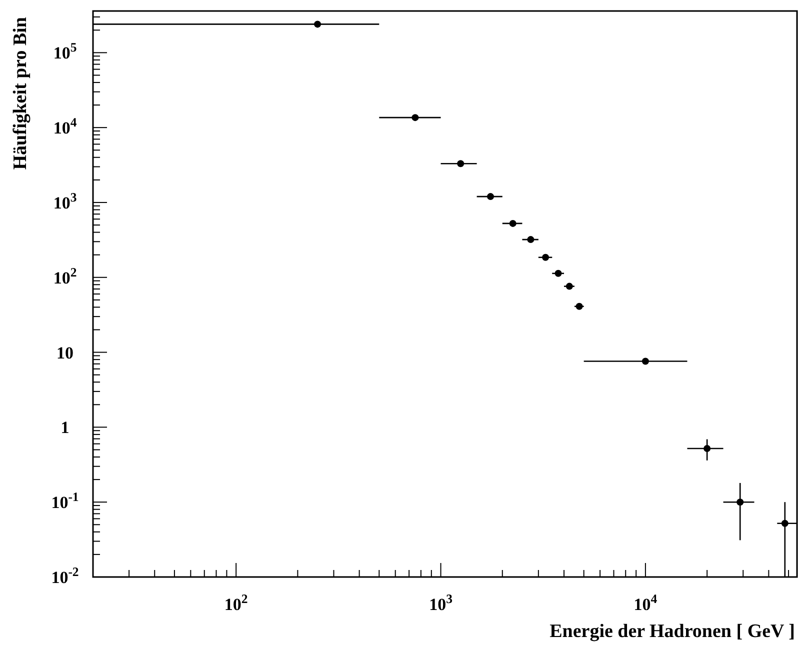 The image size is (798, 645). What do you see at coordinates (440, 603) in the screenshot?
I see `x-tick-label: 10$^{3}$` at bounding box center [440, 603].